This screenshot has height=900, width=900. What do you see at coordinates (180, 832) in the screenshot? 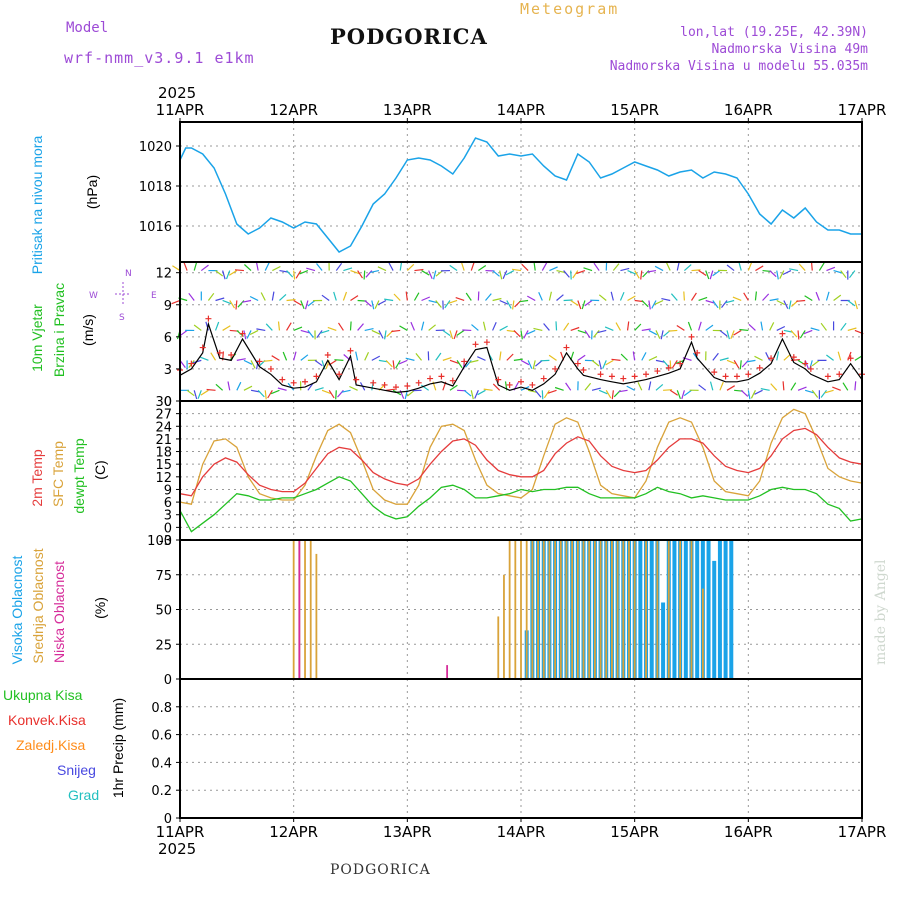
I see `x-tick-label-bottom: 11APR` at bounding box center [180, 832].